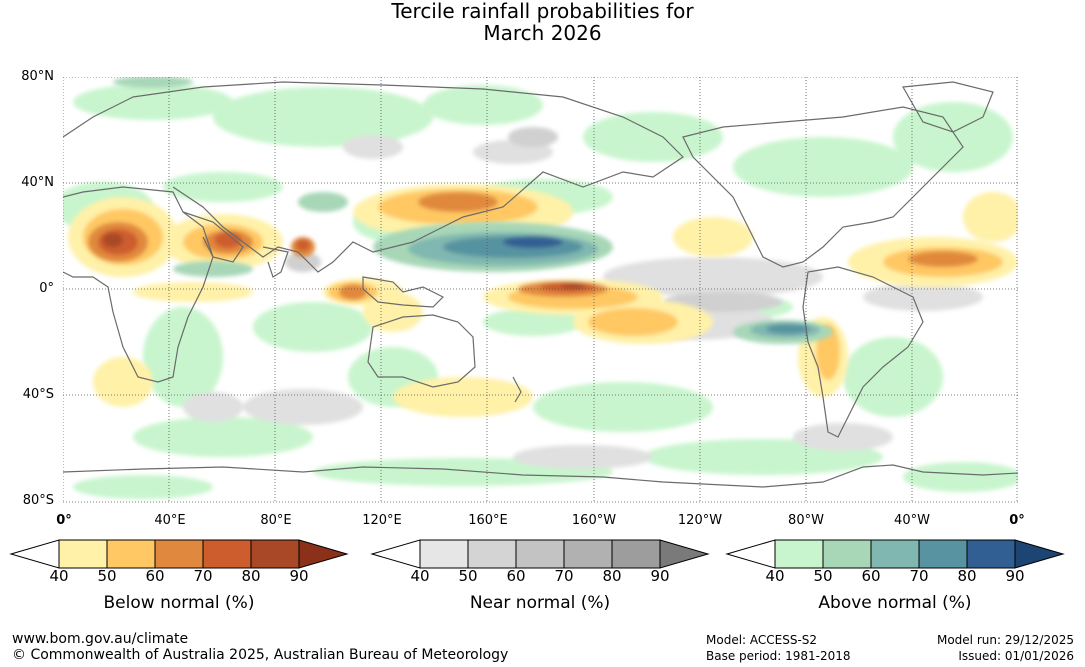 Image resolution: width=1085 pixels, height=667 pixels. I want to click on near-tick-50: 50, so click(468, 576).